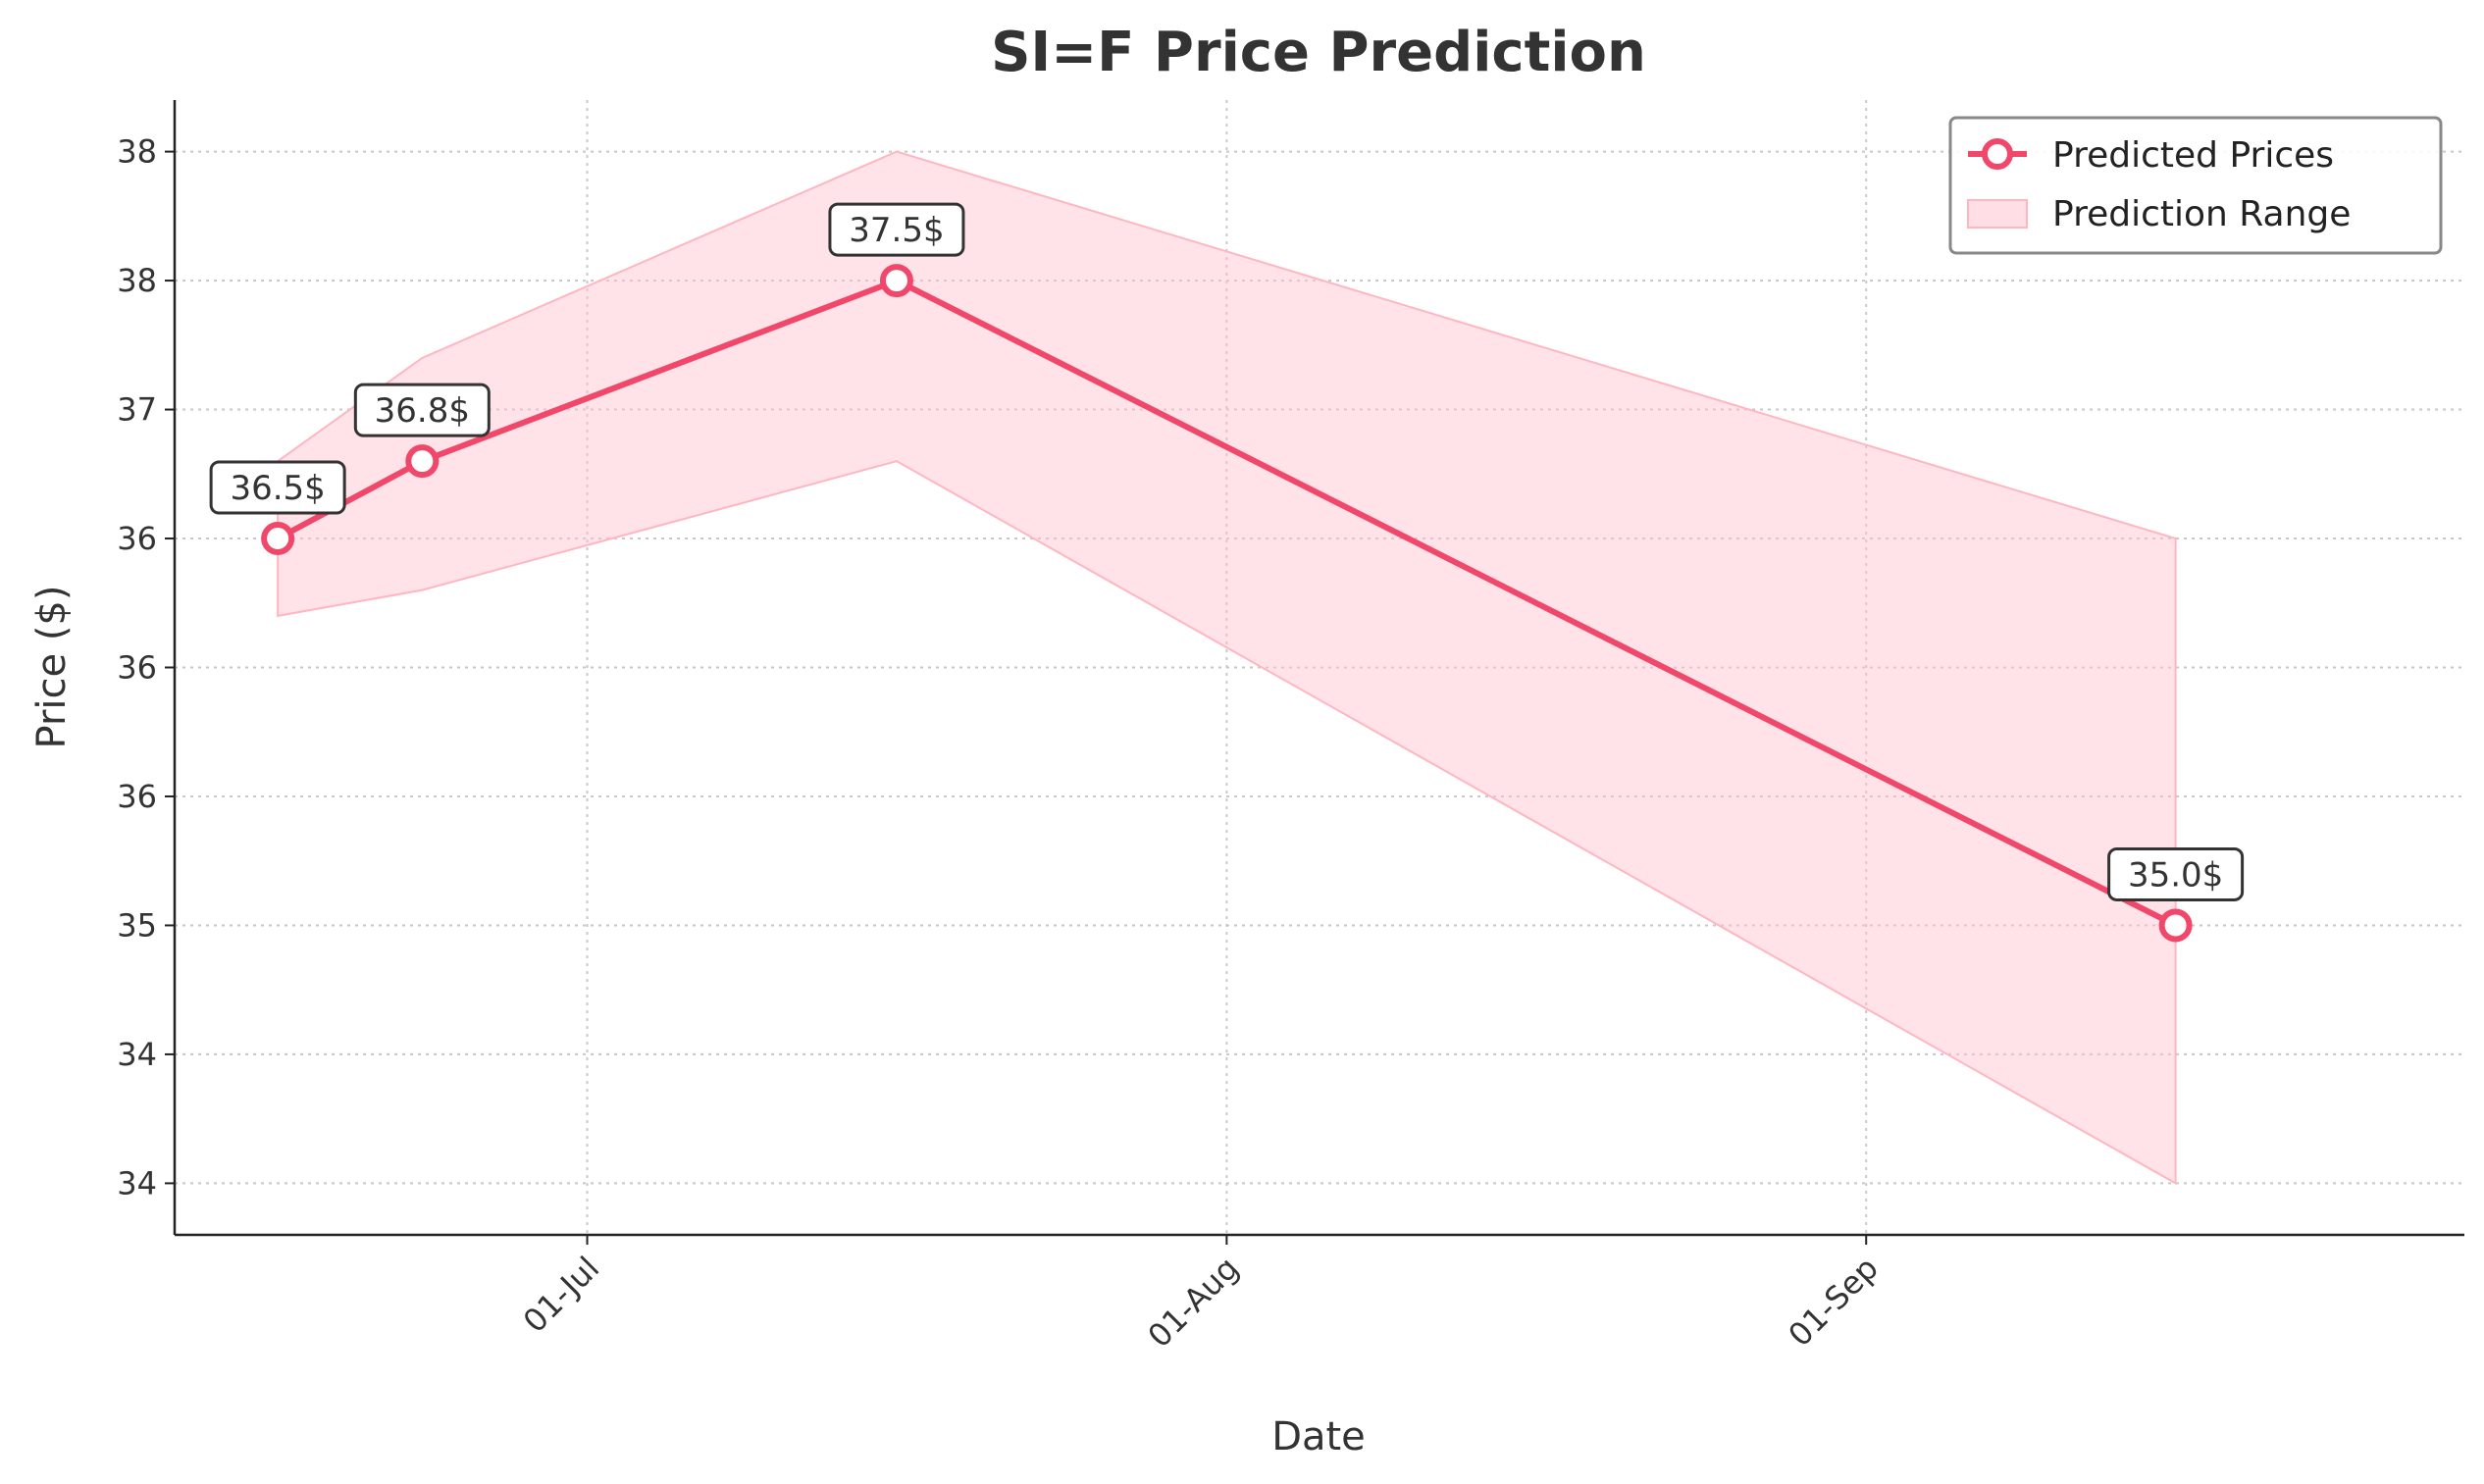 The width and height of the screenshot is (2484, 1484). Describe the element at coordinates (1318, 52) in the screenshot. I see `chart-title: SI=F Price Prediction` at that location.